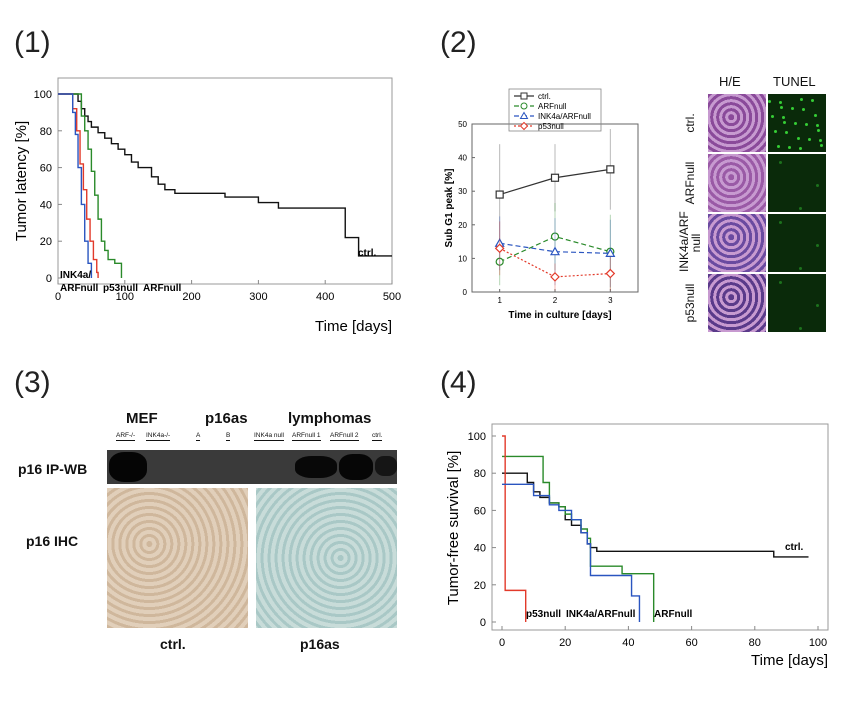 This screenshot has width=850, height=709. Describe the element at coordinates (551, 126) in the screenshot. I see `legend-label-p53null: p53null` at that location.